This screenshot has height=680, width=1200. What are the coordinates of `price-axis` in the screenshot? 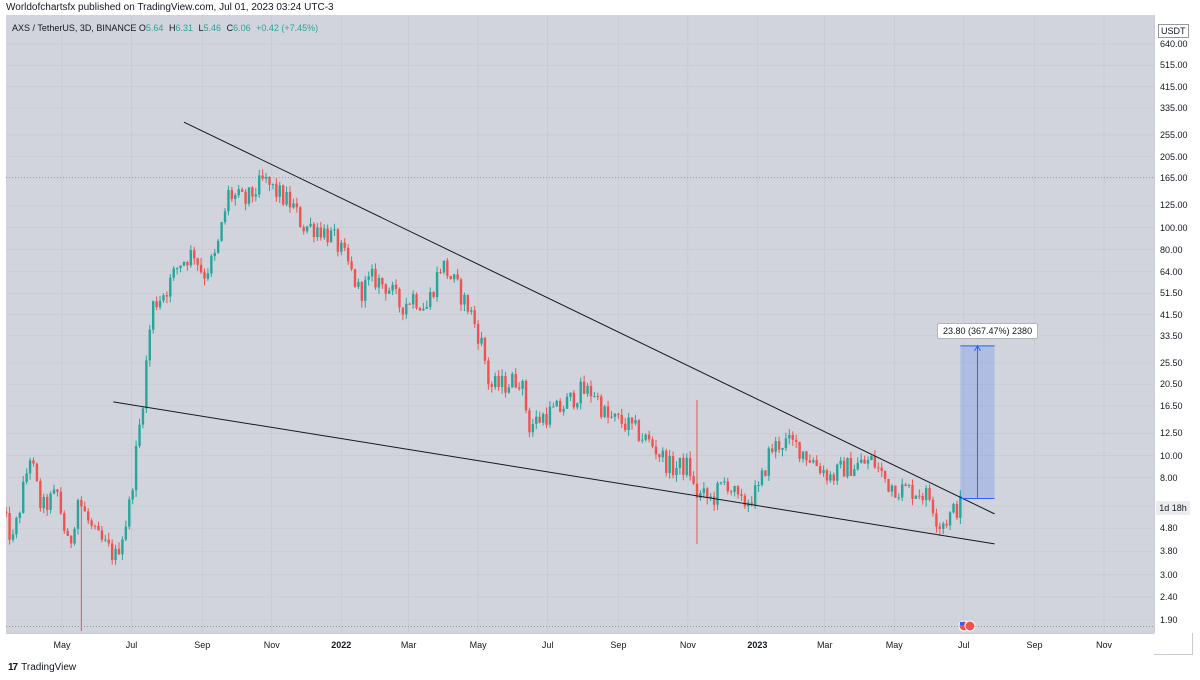 It's located at (1173, 324).